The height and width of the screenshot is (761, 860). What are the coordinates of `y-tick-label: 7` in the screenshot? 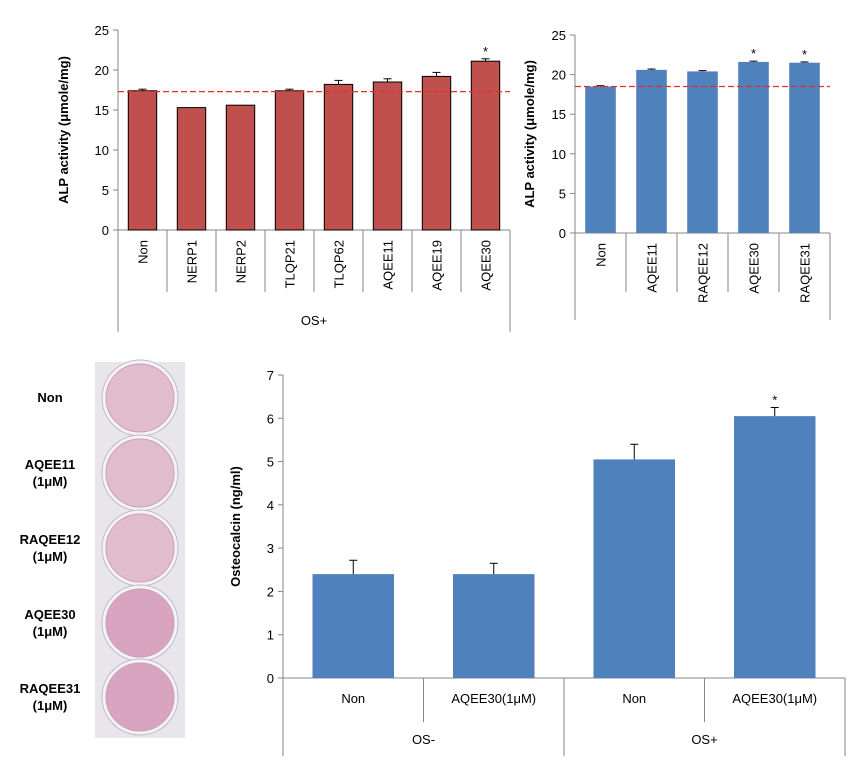 It's located at (270, 375).